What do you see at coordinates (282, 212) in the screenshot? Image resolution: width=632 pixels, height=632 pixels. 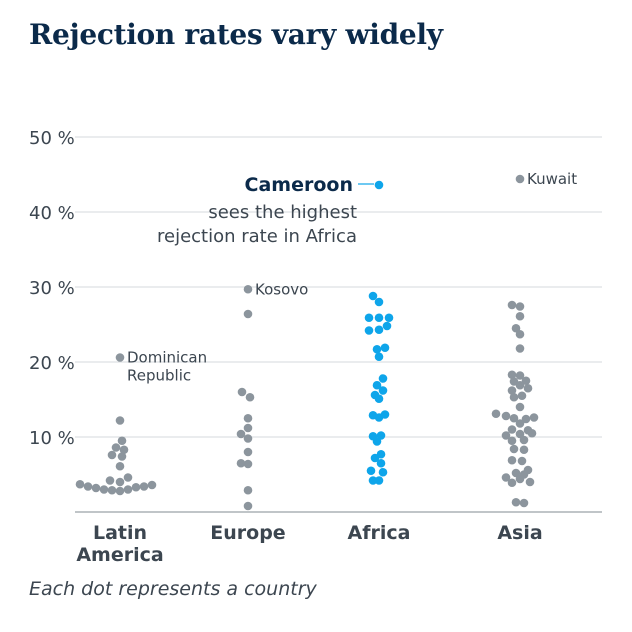 I see `annotation-line-1: sees the highest` at bounding box center [282, 212].